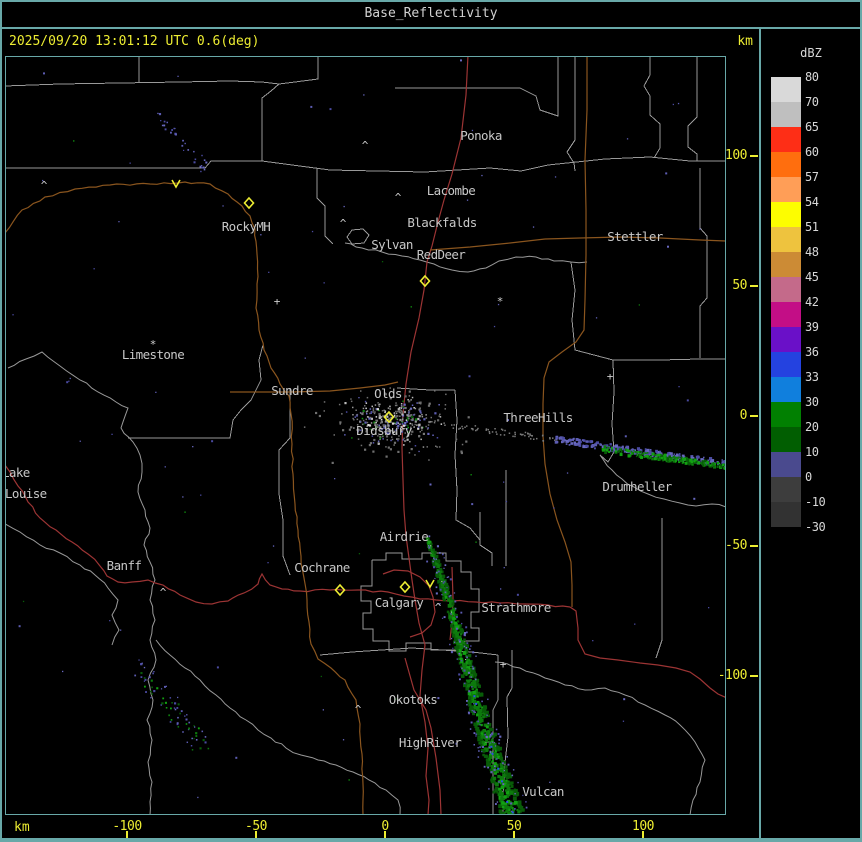 The width and height of the screenshot is (862, 842). I want to click on window-title: Base_Reflectivity, so click(431, 13).